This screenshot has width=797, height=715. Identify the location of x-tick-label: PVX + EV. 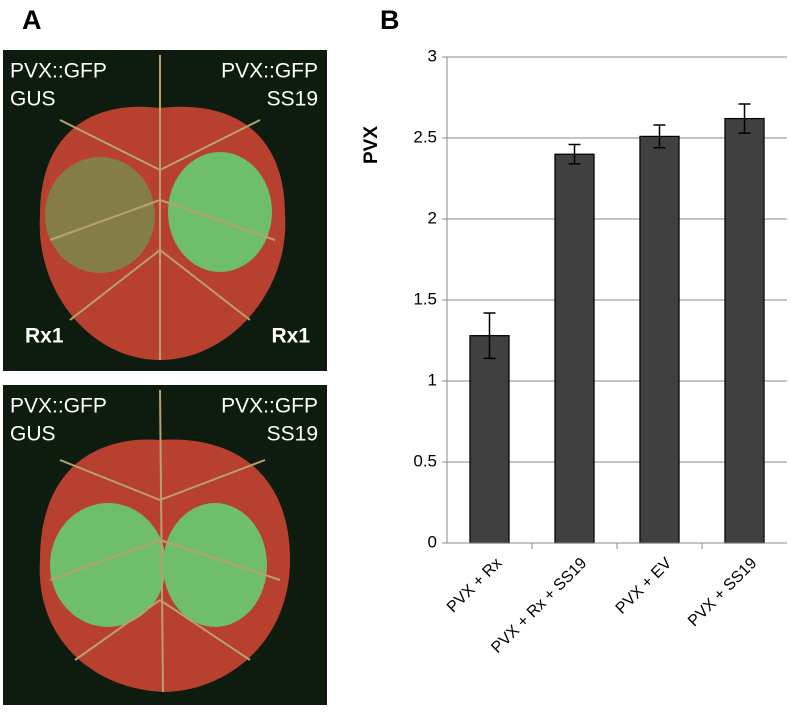
(644, 586).